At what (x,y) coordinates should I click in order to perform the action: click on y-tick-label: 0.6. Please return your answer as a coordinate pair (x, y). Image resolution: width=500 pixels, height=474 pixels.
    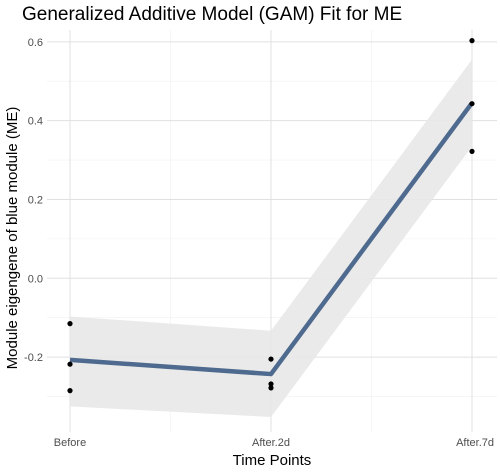
    Looking at the image, I should click on (35, 43).